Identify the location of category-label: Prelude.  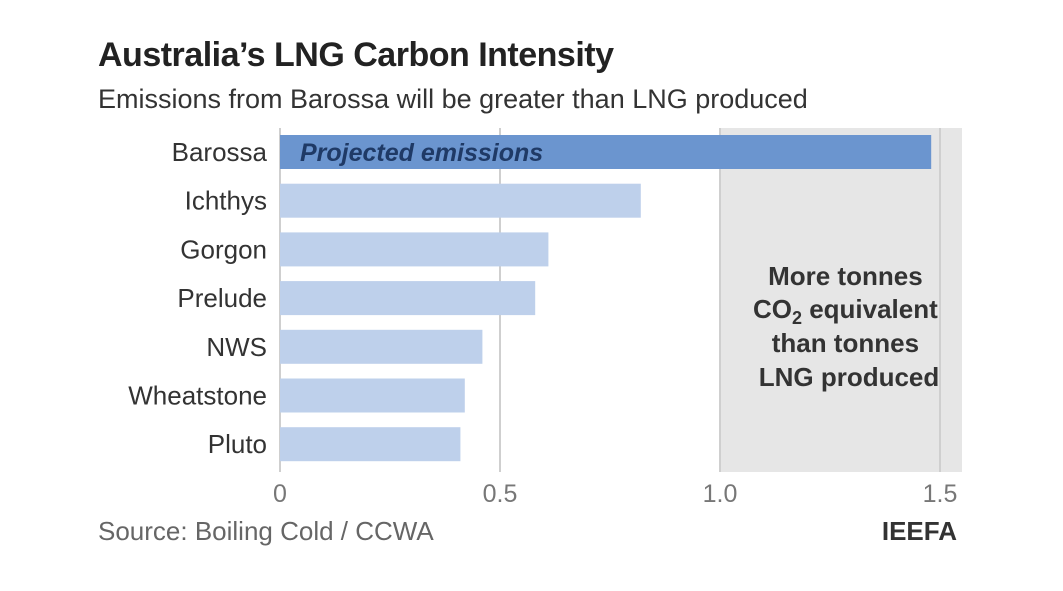
(222, 298).